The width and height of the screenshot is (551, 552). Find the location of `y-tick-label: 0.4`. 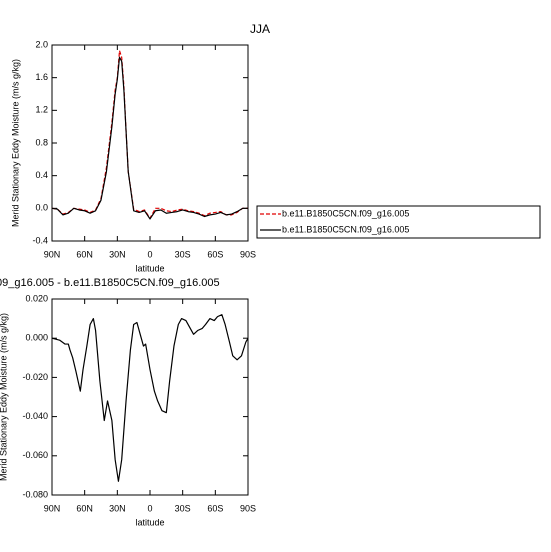

y-tick-label: 0.4 is located at coordinates (41, 175).